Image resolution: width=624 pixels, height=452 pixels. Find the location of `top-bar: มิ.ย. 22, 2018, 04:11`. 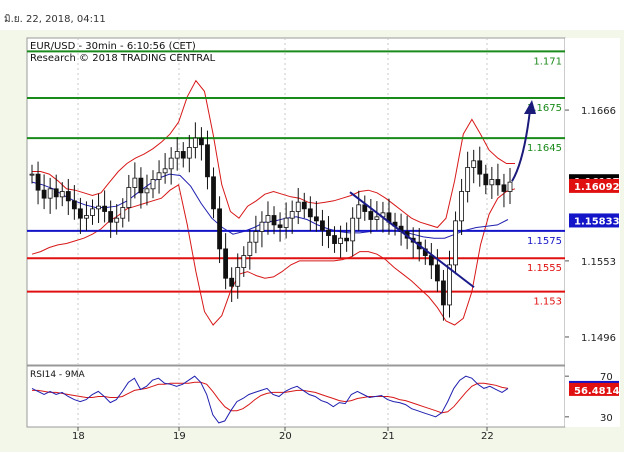

top-bar: มิ.ย. 22, 2018, 04:11 is located at coordinates (312, 15).